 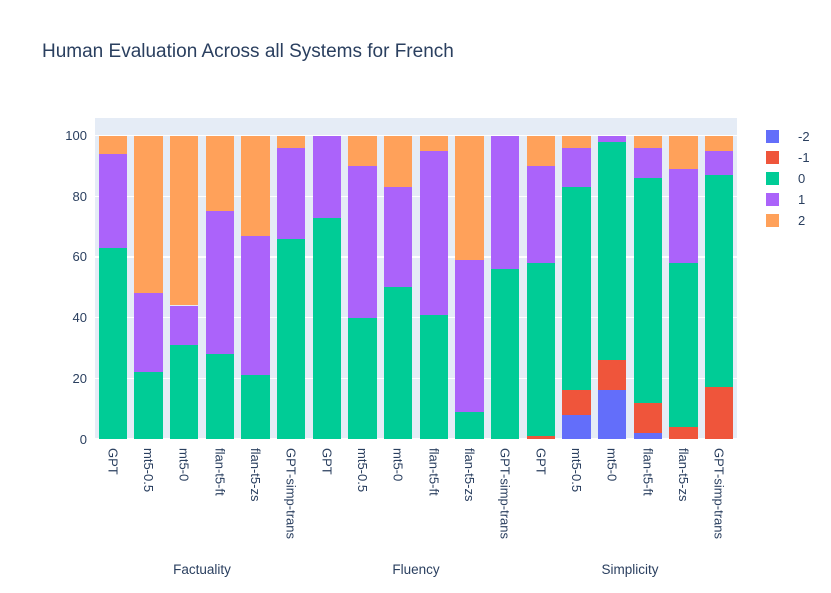 What do you see at coordinates (788, 199) in the screenshot?
I see `legend-item-rating-1: 1` at bounding box center [788, 199].